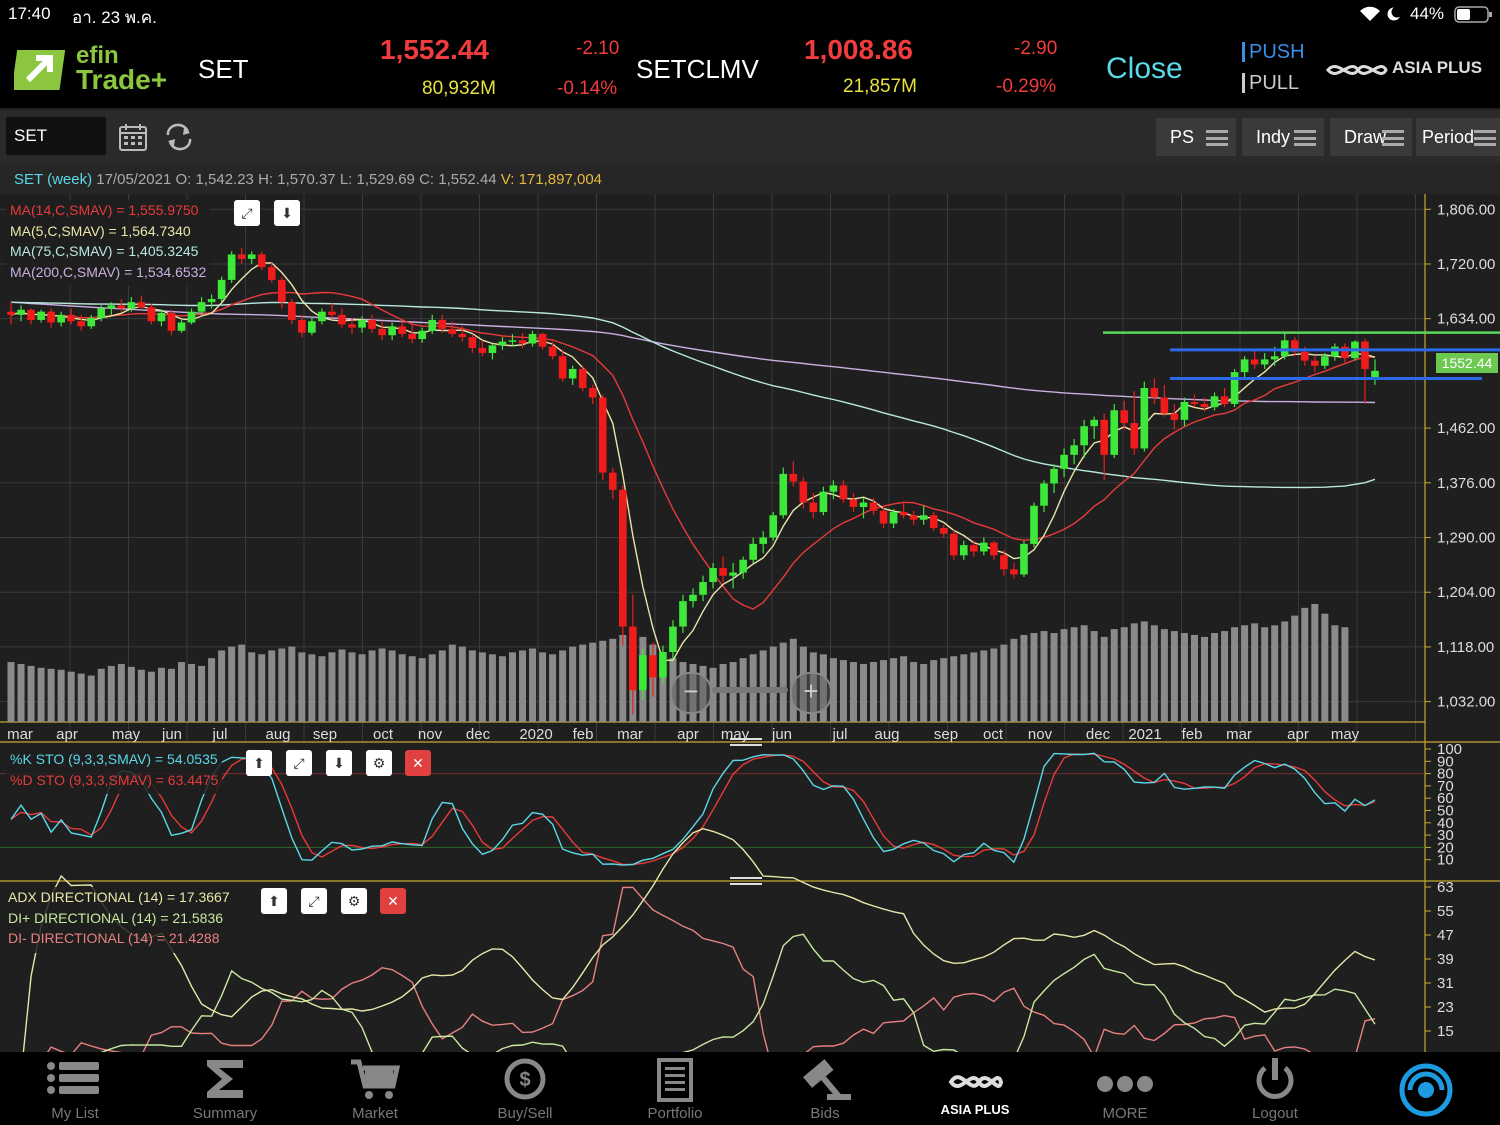 The height and width of the screenshot is (1125, 1500). Describe the element at coordinates (1466, 538) in the screenshot. I see `price-tick-label: 1,290.00` at that location.